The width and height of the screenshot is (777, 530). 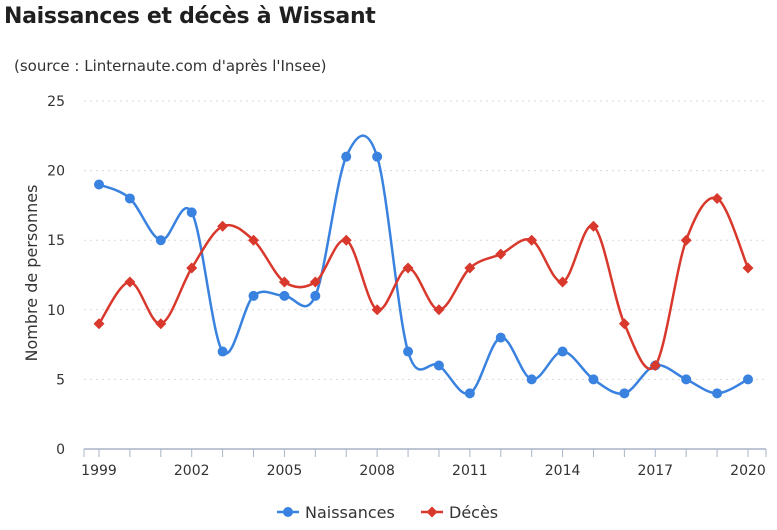 What do you see at coordinates (748, 471) in the screenshot?
I see `x-tick-label: 2020` at bounding box center [748, 471].